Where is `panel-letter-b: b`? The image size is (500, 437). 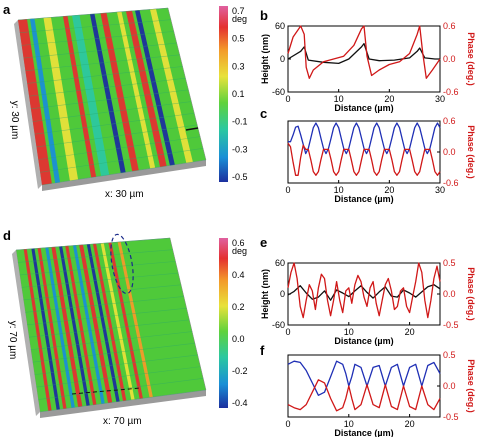
panel-letter-b: b is located at coordinates (264, 15).